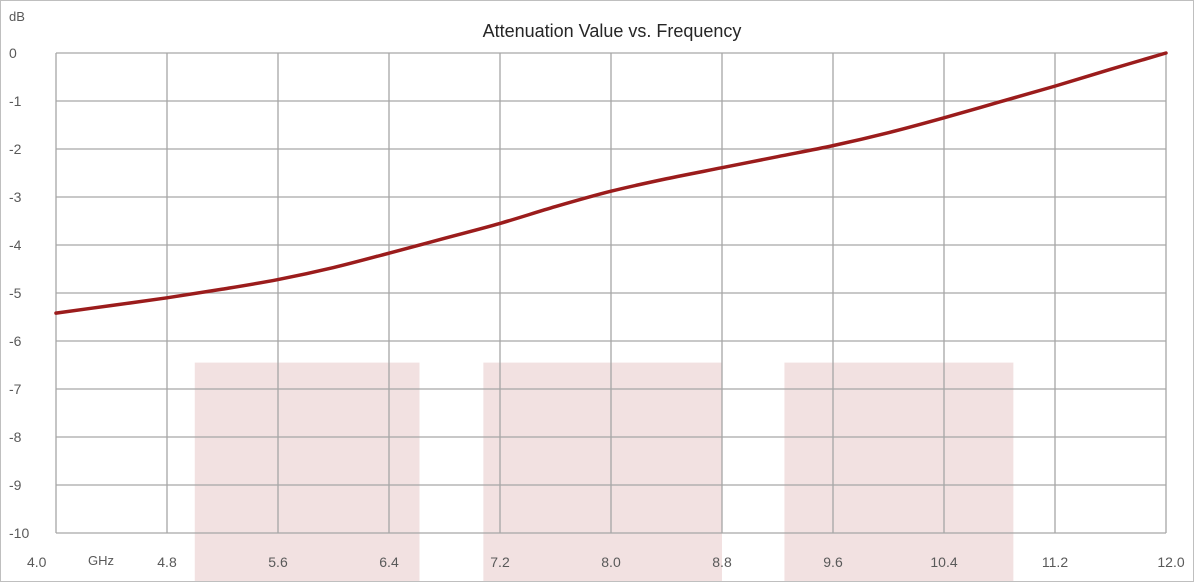 The image size is (1196, 584). Describe the element at coordinates (15, 341) in the screenshot. I see `y-tick-label: -6` at that location.